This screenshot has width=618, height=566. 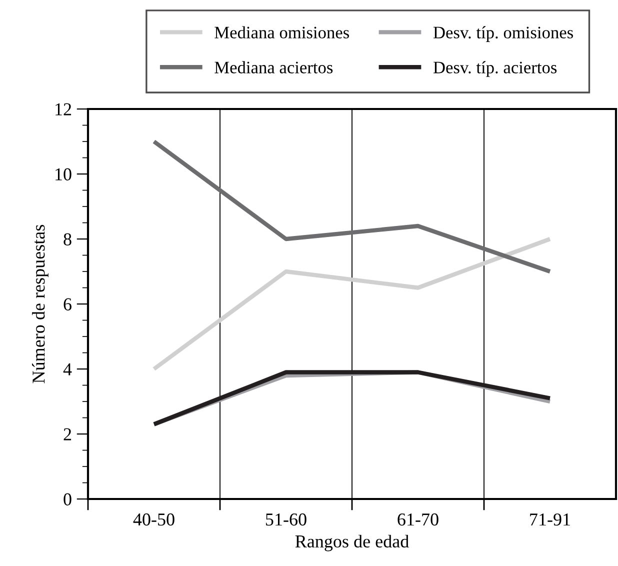 I want to click on x-axis-title: Rangos de edad, so click(x=352, y=543).